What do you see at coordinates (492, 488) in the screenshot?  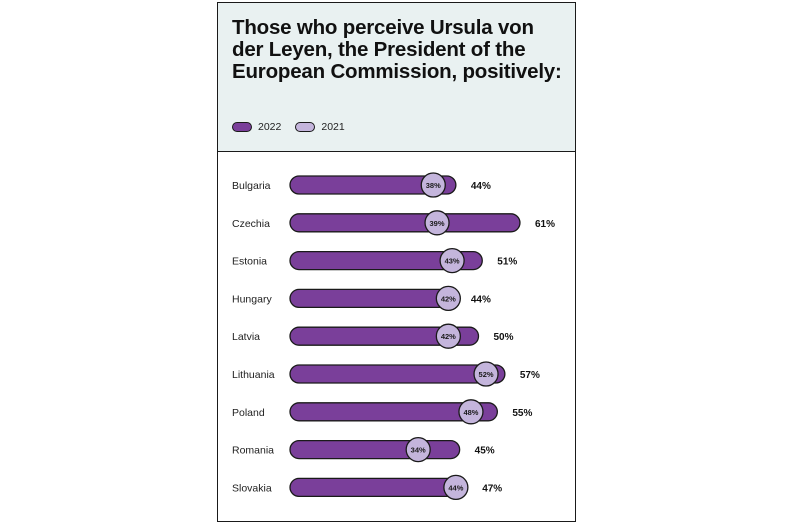 I see `value-label-2022-slovakia: 47%` at bounding box center [492, 488].